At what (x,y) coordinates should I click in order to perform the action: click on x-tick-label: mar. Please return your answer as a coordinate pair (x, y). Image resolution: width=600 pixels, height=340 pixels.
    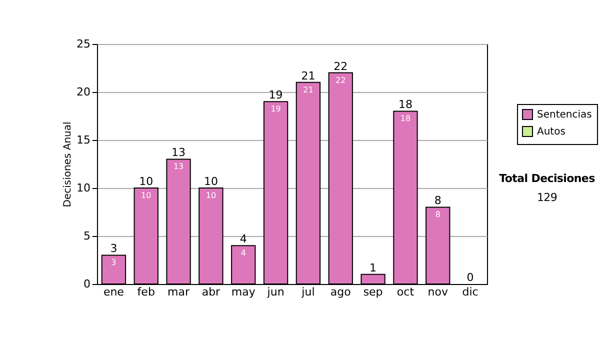
    Looking at the image, I should click on (179, 292).